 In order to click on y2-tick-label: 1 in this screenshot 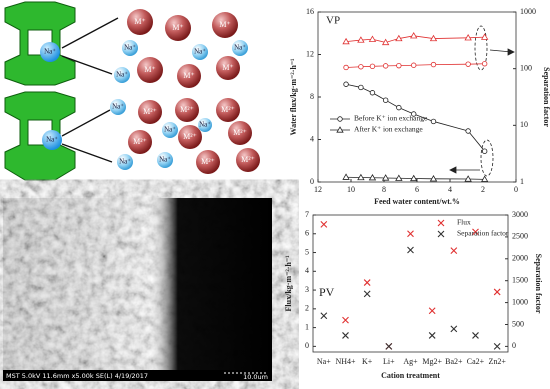, I will do `click(522, 181)`.